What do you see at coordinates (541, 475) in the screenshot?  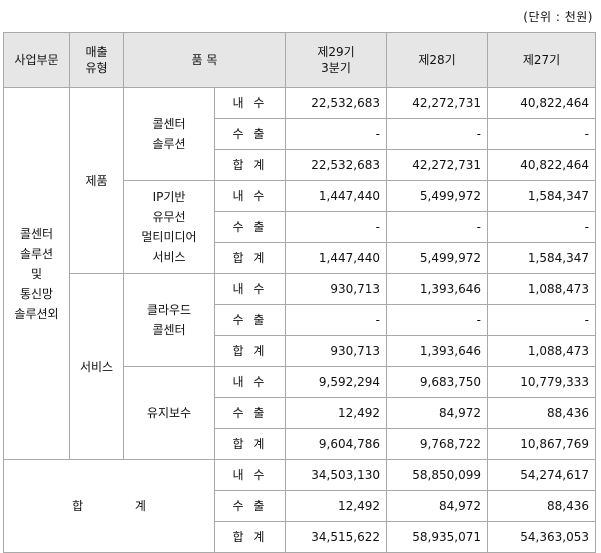 I see `value-cell: 54,274,617` at bounding box center [541, 475].